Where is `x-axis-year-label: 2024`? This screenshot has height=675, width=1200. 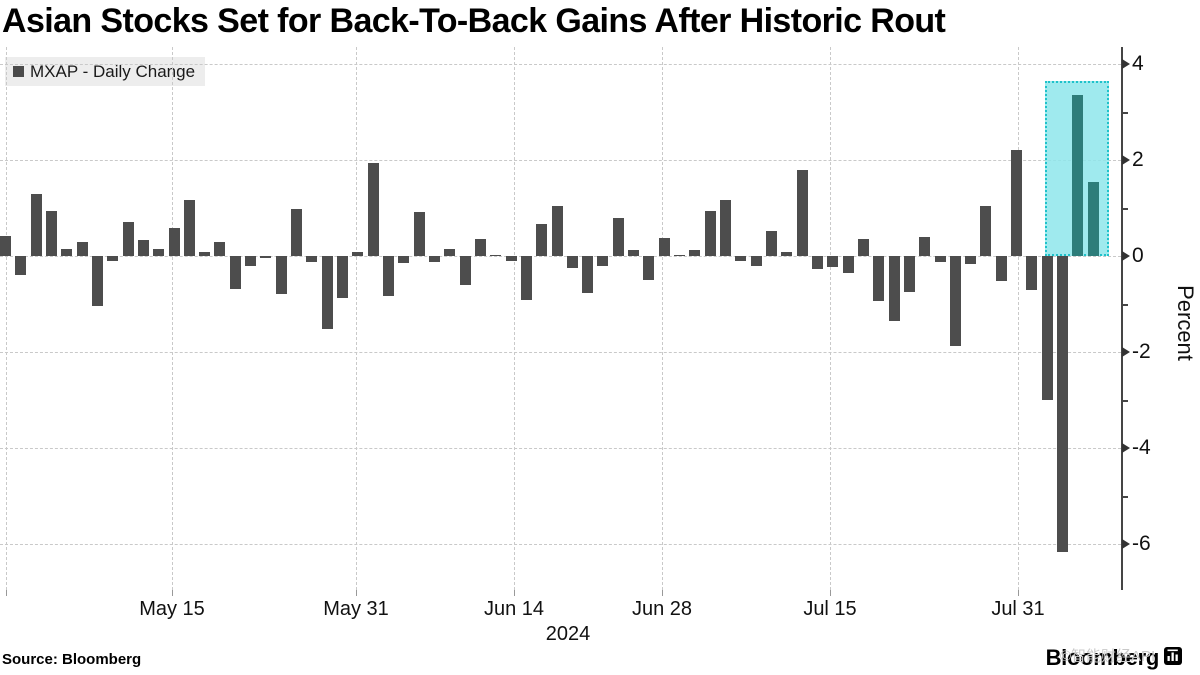 x-axis-year-label: 2024 is located at coordinates (568, 634).